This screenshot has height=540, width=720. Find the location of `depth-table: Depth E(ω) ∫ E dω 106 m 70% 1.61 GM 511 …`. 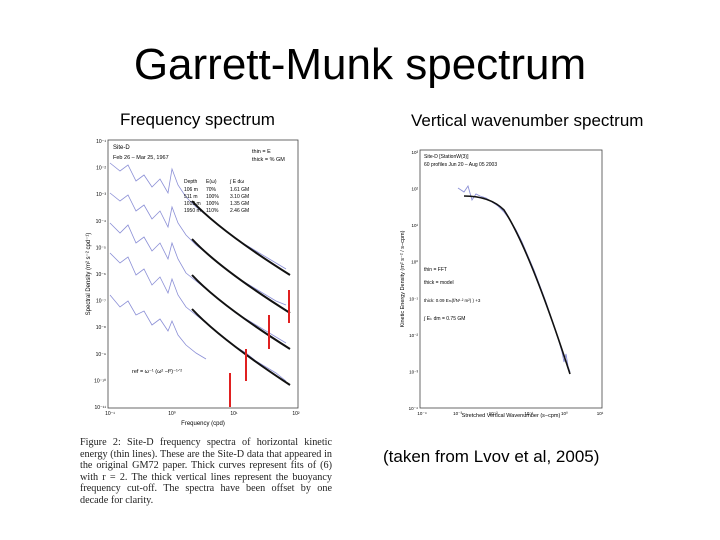

depth-table: Depth E(ω) ∫ E dω 106 m 70% 1.61 GM 511 … is located at coordinates (216, 196).